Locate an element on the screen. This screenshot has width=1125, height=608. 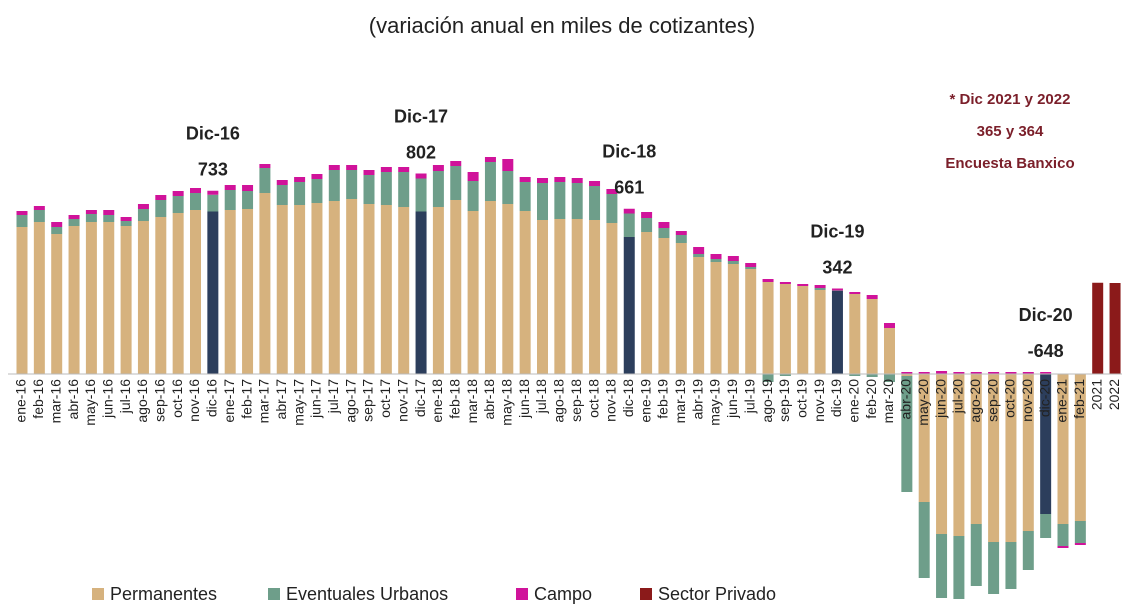
annotation-value: -648 is located at coordinates (1046, 351).